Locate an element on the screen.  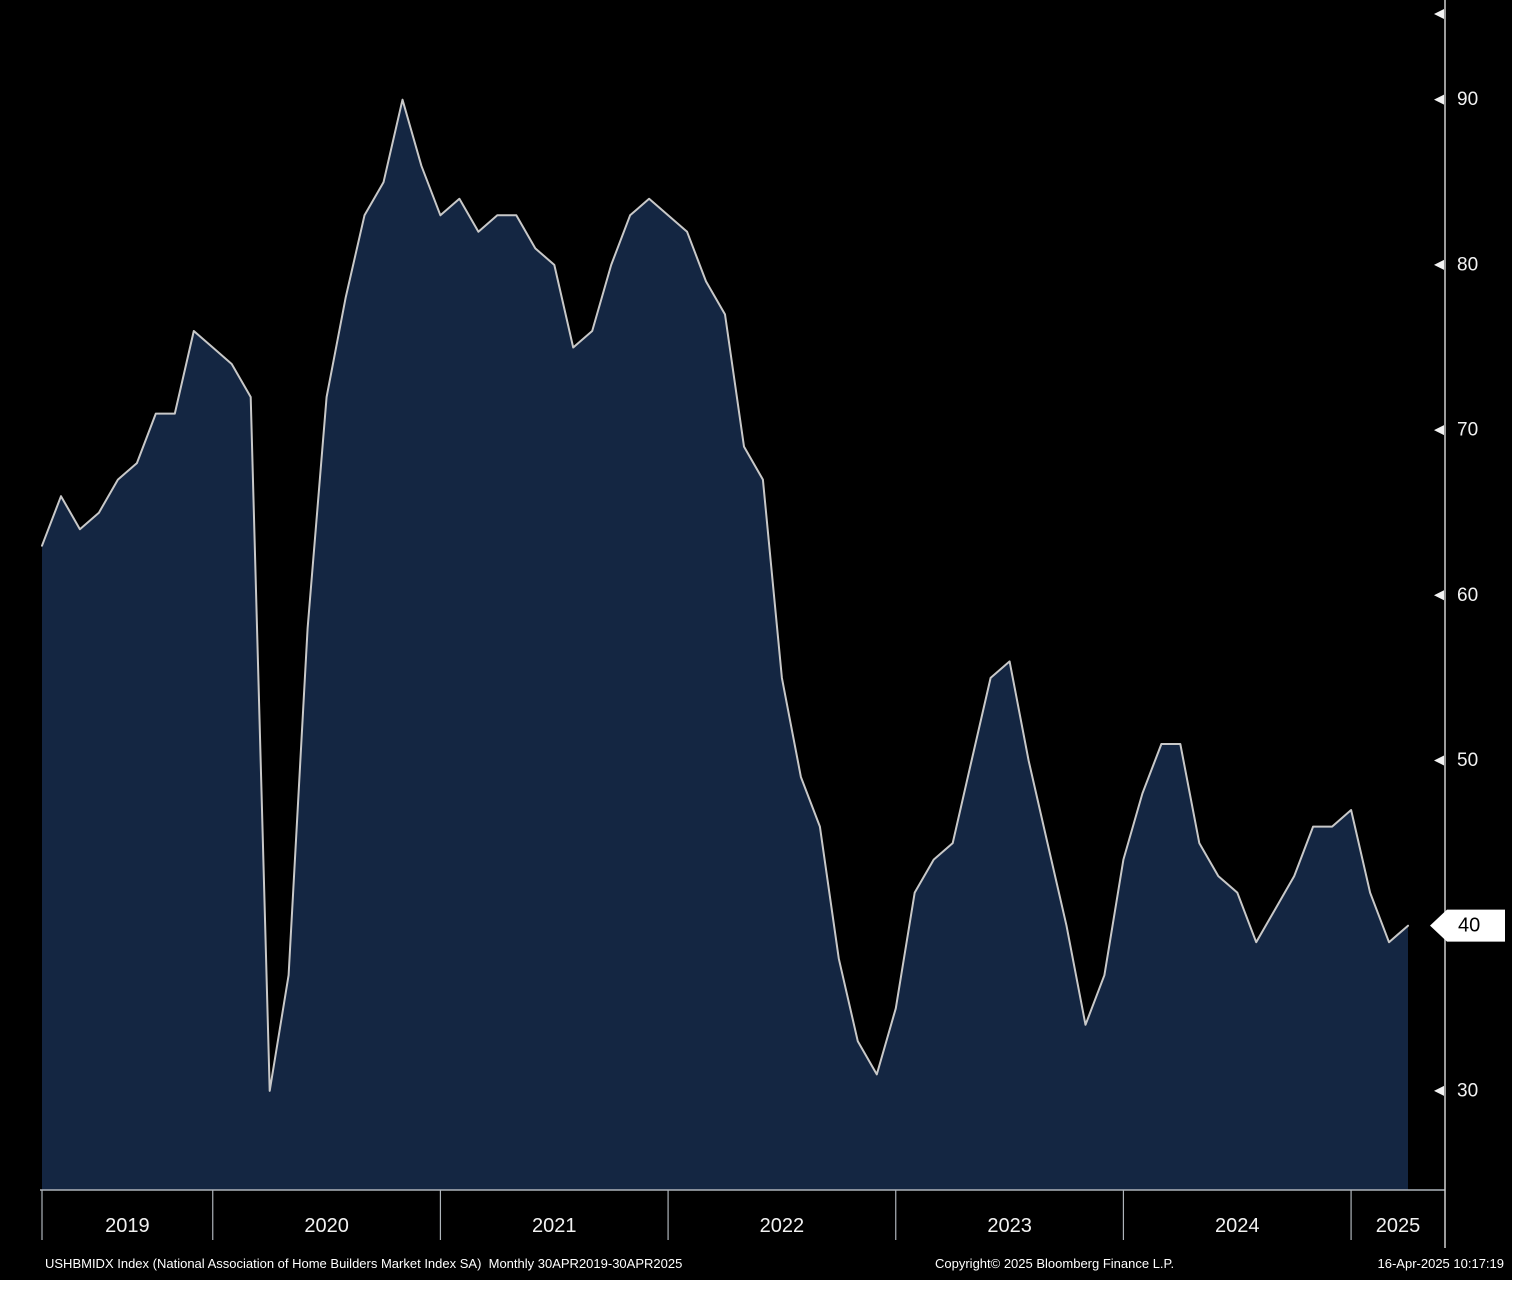
x-axis-year-label: 2023 is located at coordinates (1009, 1226).